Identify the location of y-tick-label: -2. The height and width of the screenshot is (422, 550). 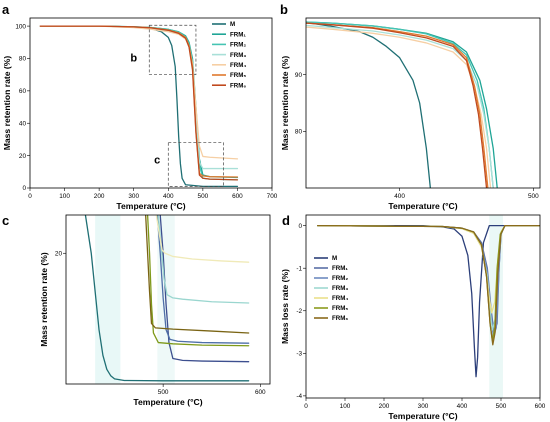
(299, 311).